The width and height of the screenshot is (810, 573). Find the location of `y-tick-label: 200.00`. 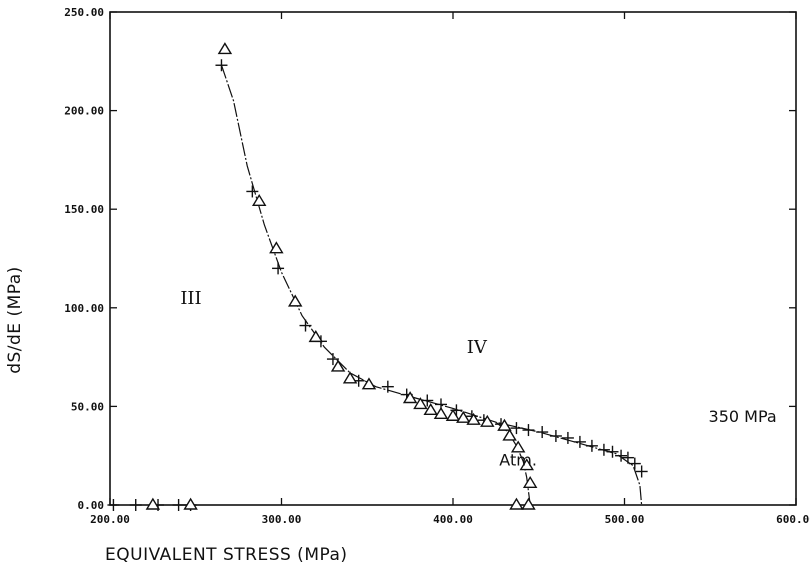

y-tick-label: 200.00 is located at coordinates (84, 111).